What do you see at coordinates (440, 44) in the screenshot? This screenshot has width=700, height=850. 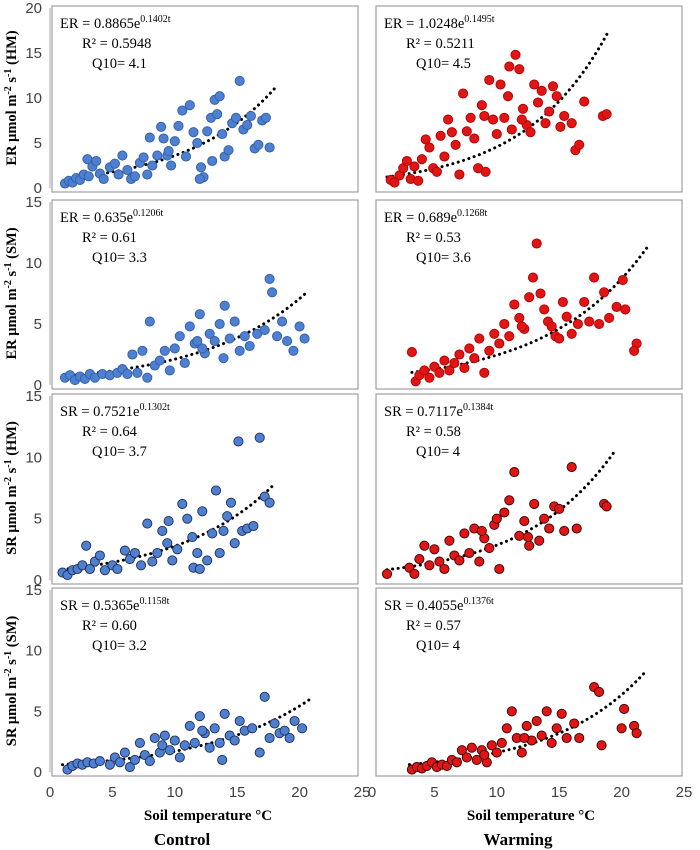 I see `r-squared-label: R² = 0.5211` at bounding box center [440, 44].